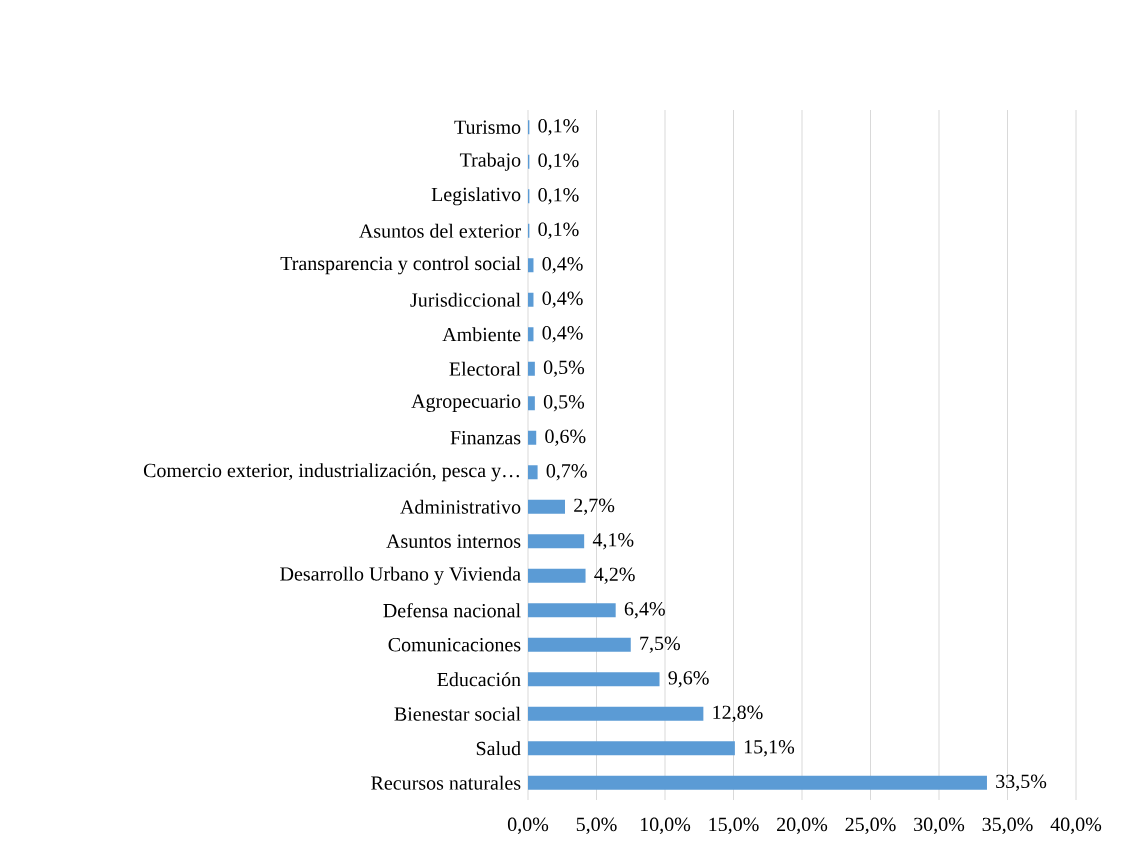  I want to click on x-tick-label: 5,0%, so click(596, 825).